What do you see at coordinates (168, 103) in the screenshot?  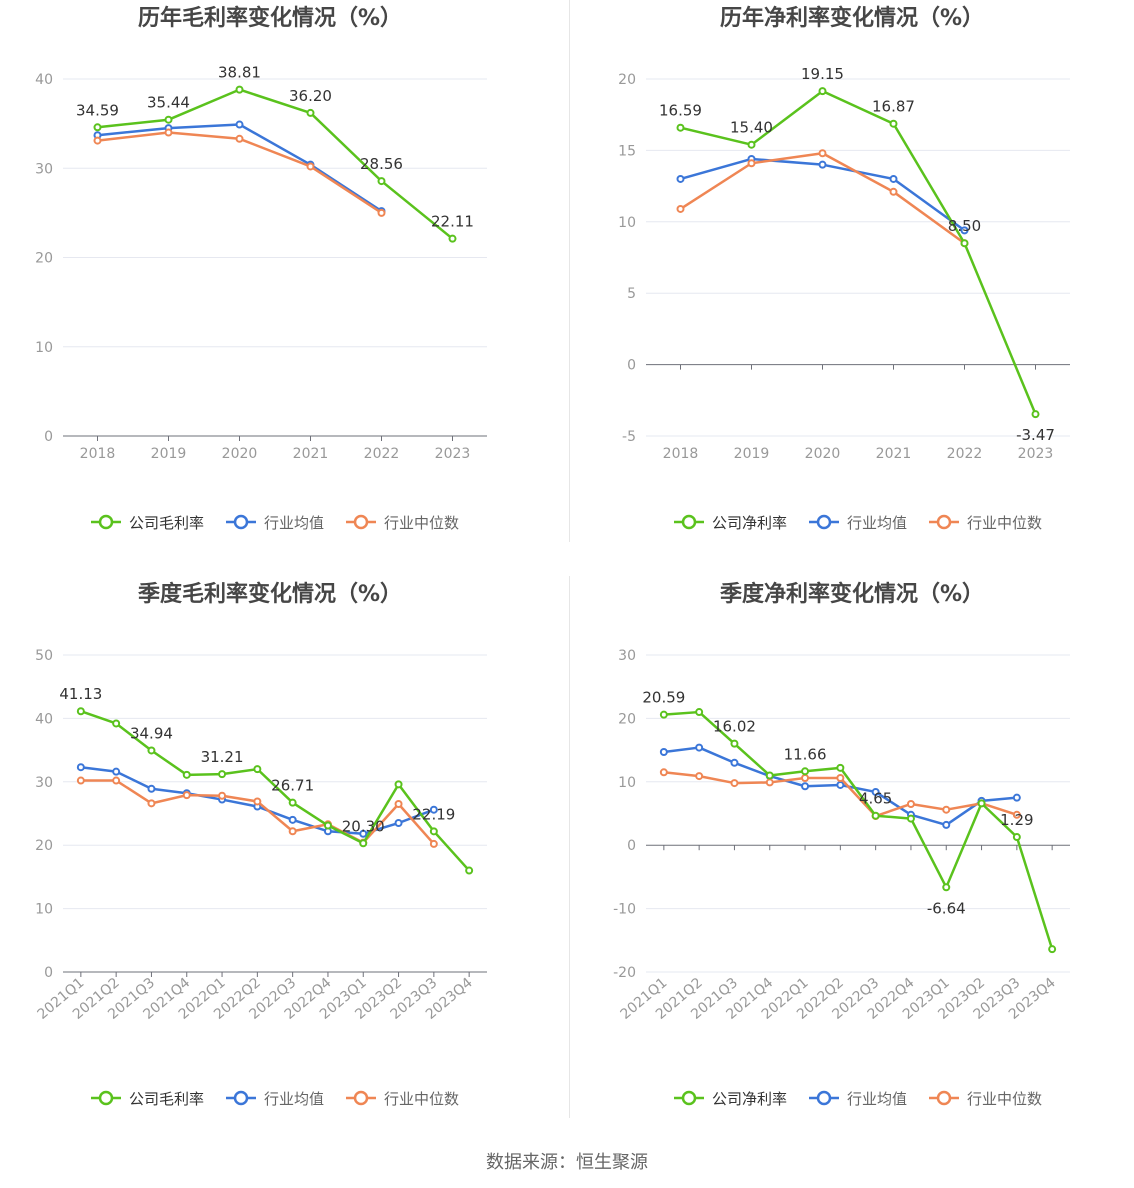 I see `data-label: 35.44` at bounding box center [168, 103].